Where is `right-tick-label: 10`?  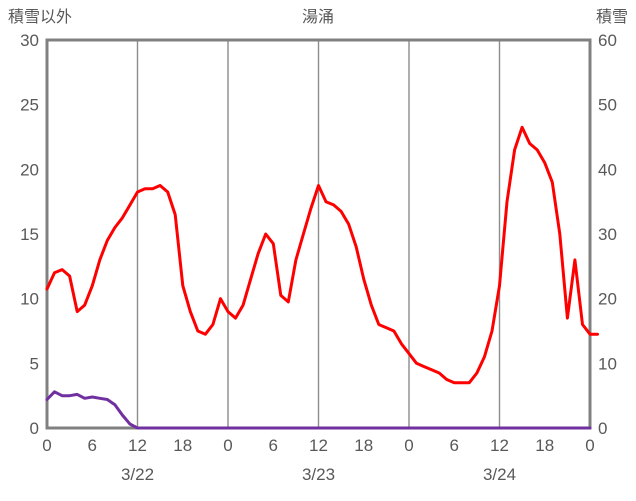
right-tick-label: 10 is located at coordinates (607, 363).